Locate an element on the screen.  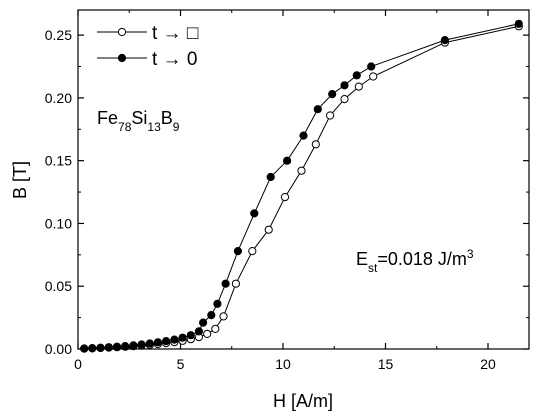
energy-annotation: Est=0.018 J/m3 is located at coordinates (415, 261).